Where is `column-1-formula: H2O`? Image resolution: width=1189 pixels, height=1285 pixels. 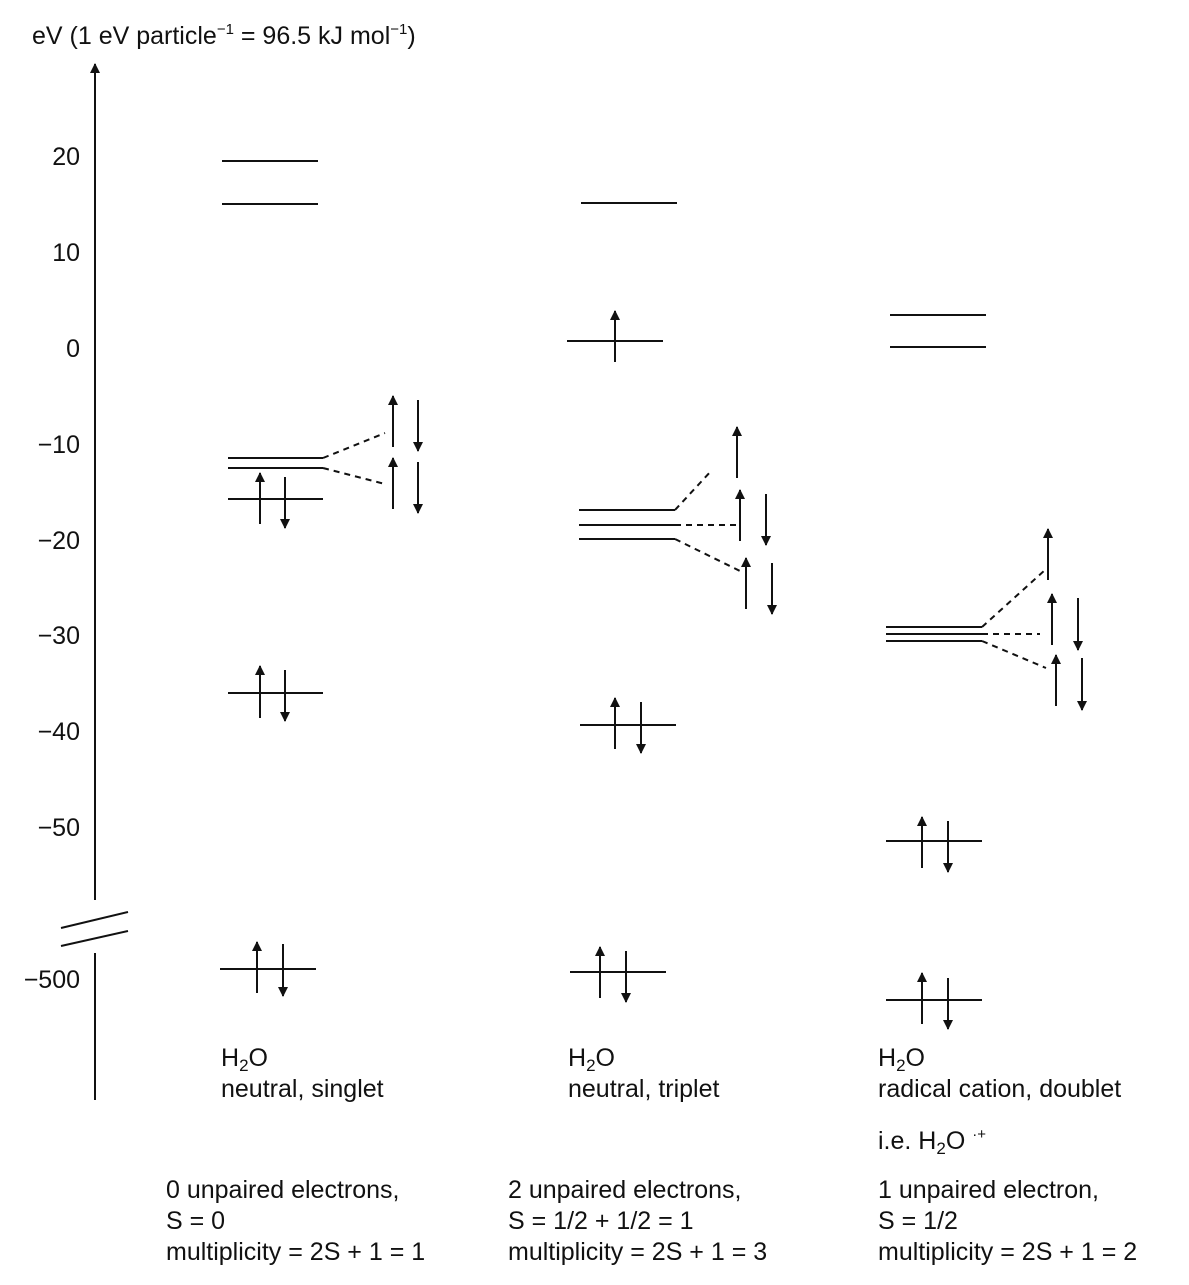 column-1-formula: H2O is located at coordinates (244, 1059).